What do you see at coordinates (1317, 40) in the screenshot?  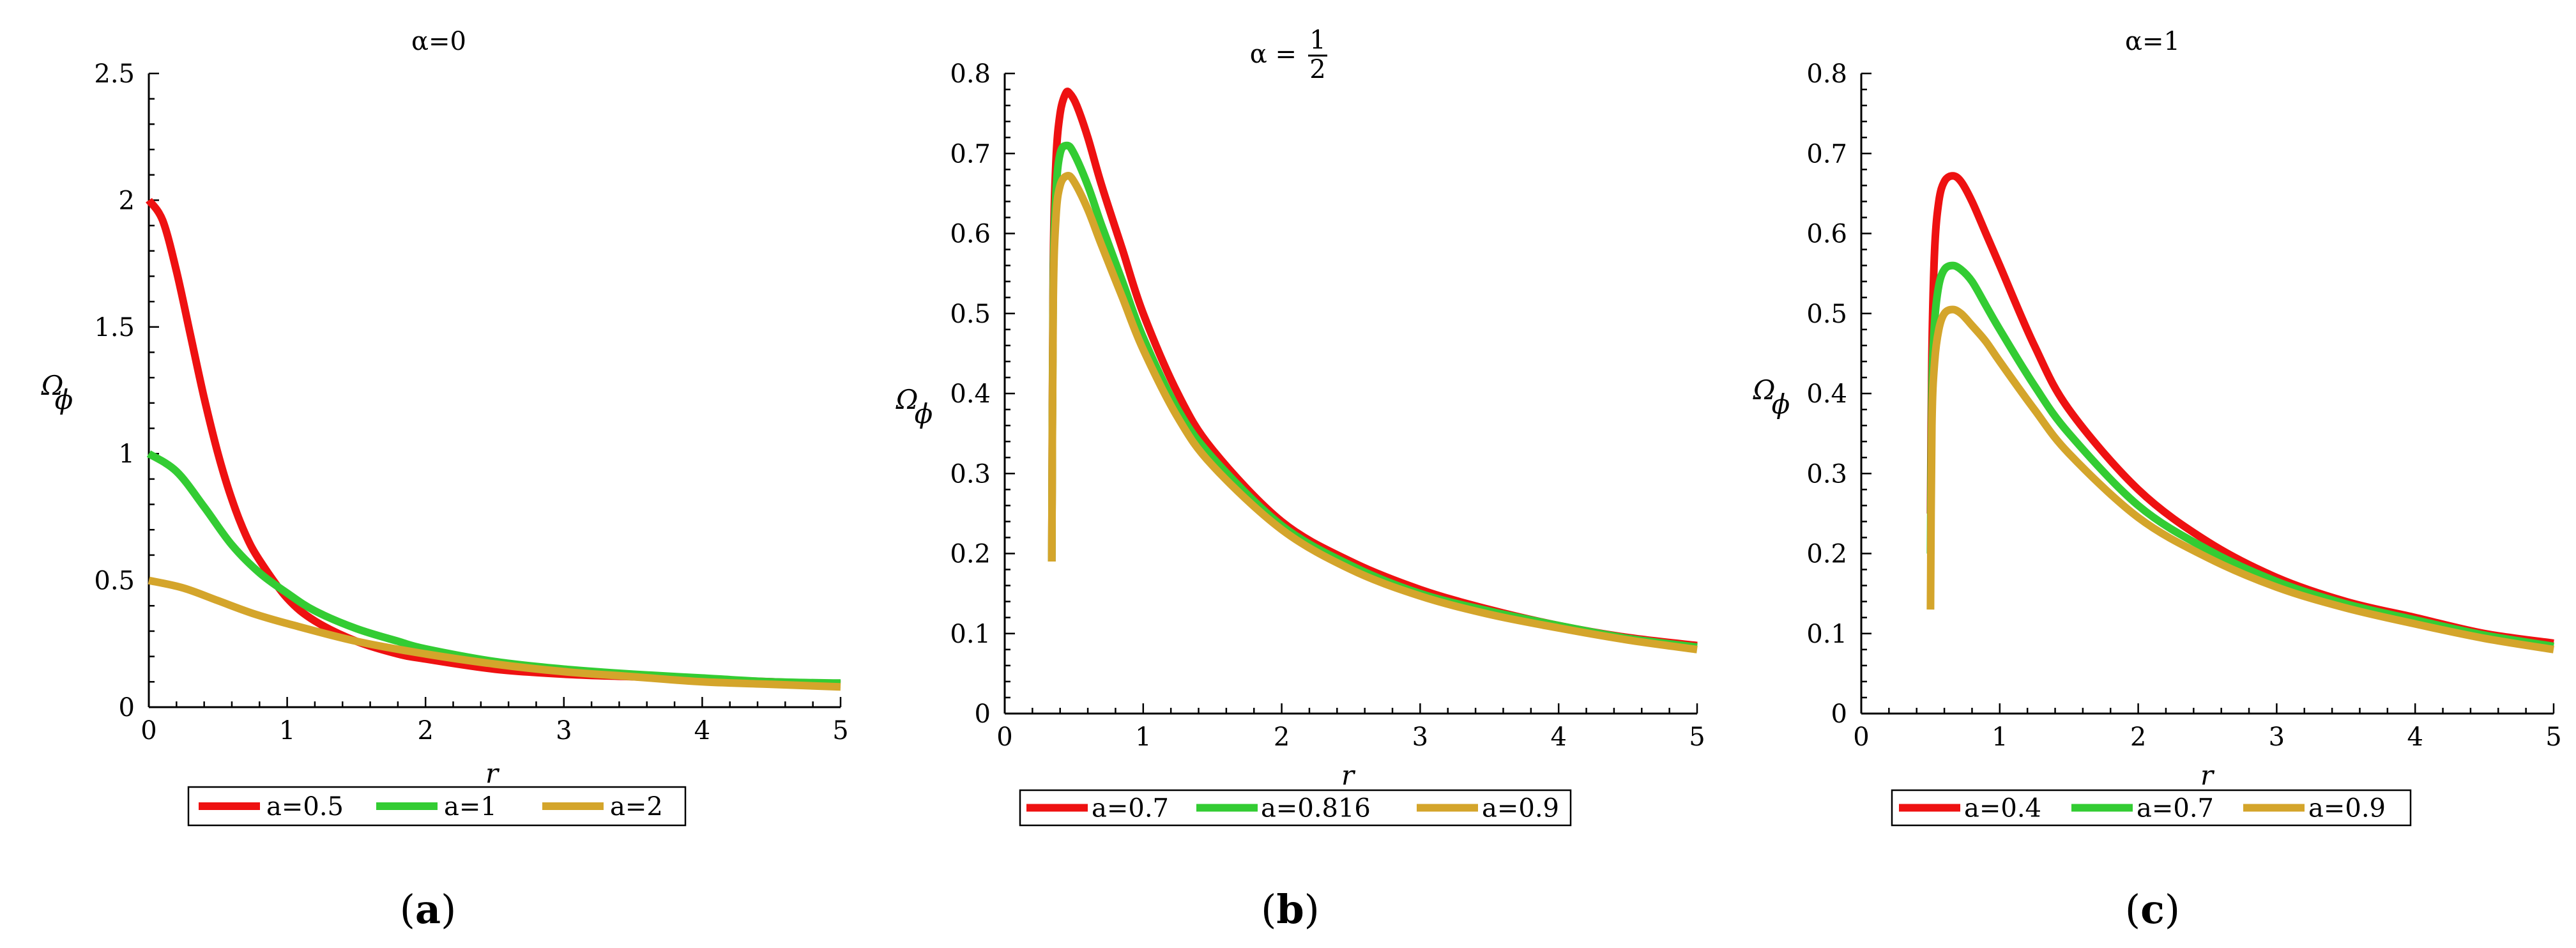 I see `svg-text: 1` at bounding box center [1317, 40].